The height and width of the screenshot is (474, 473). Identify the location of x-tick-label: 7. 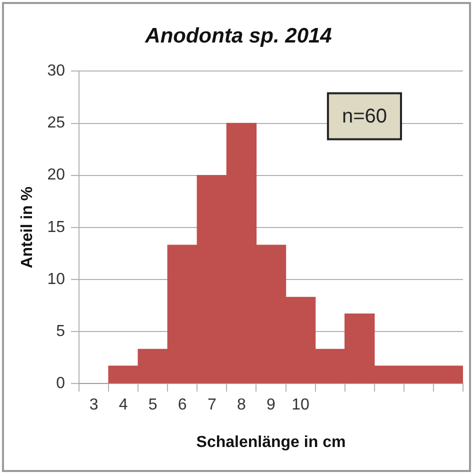
(211, 405).